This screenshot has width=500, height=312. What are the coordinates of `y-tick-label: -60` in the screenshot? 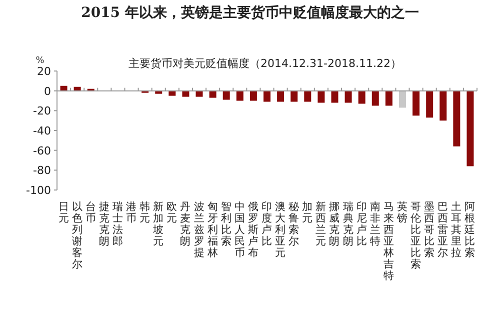 It's located at (42, 151).